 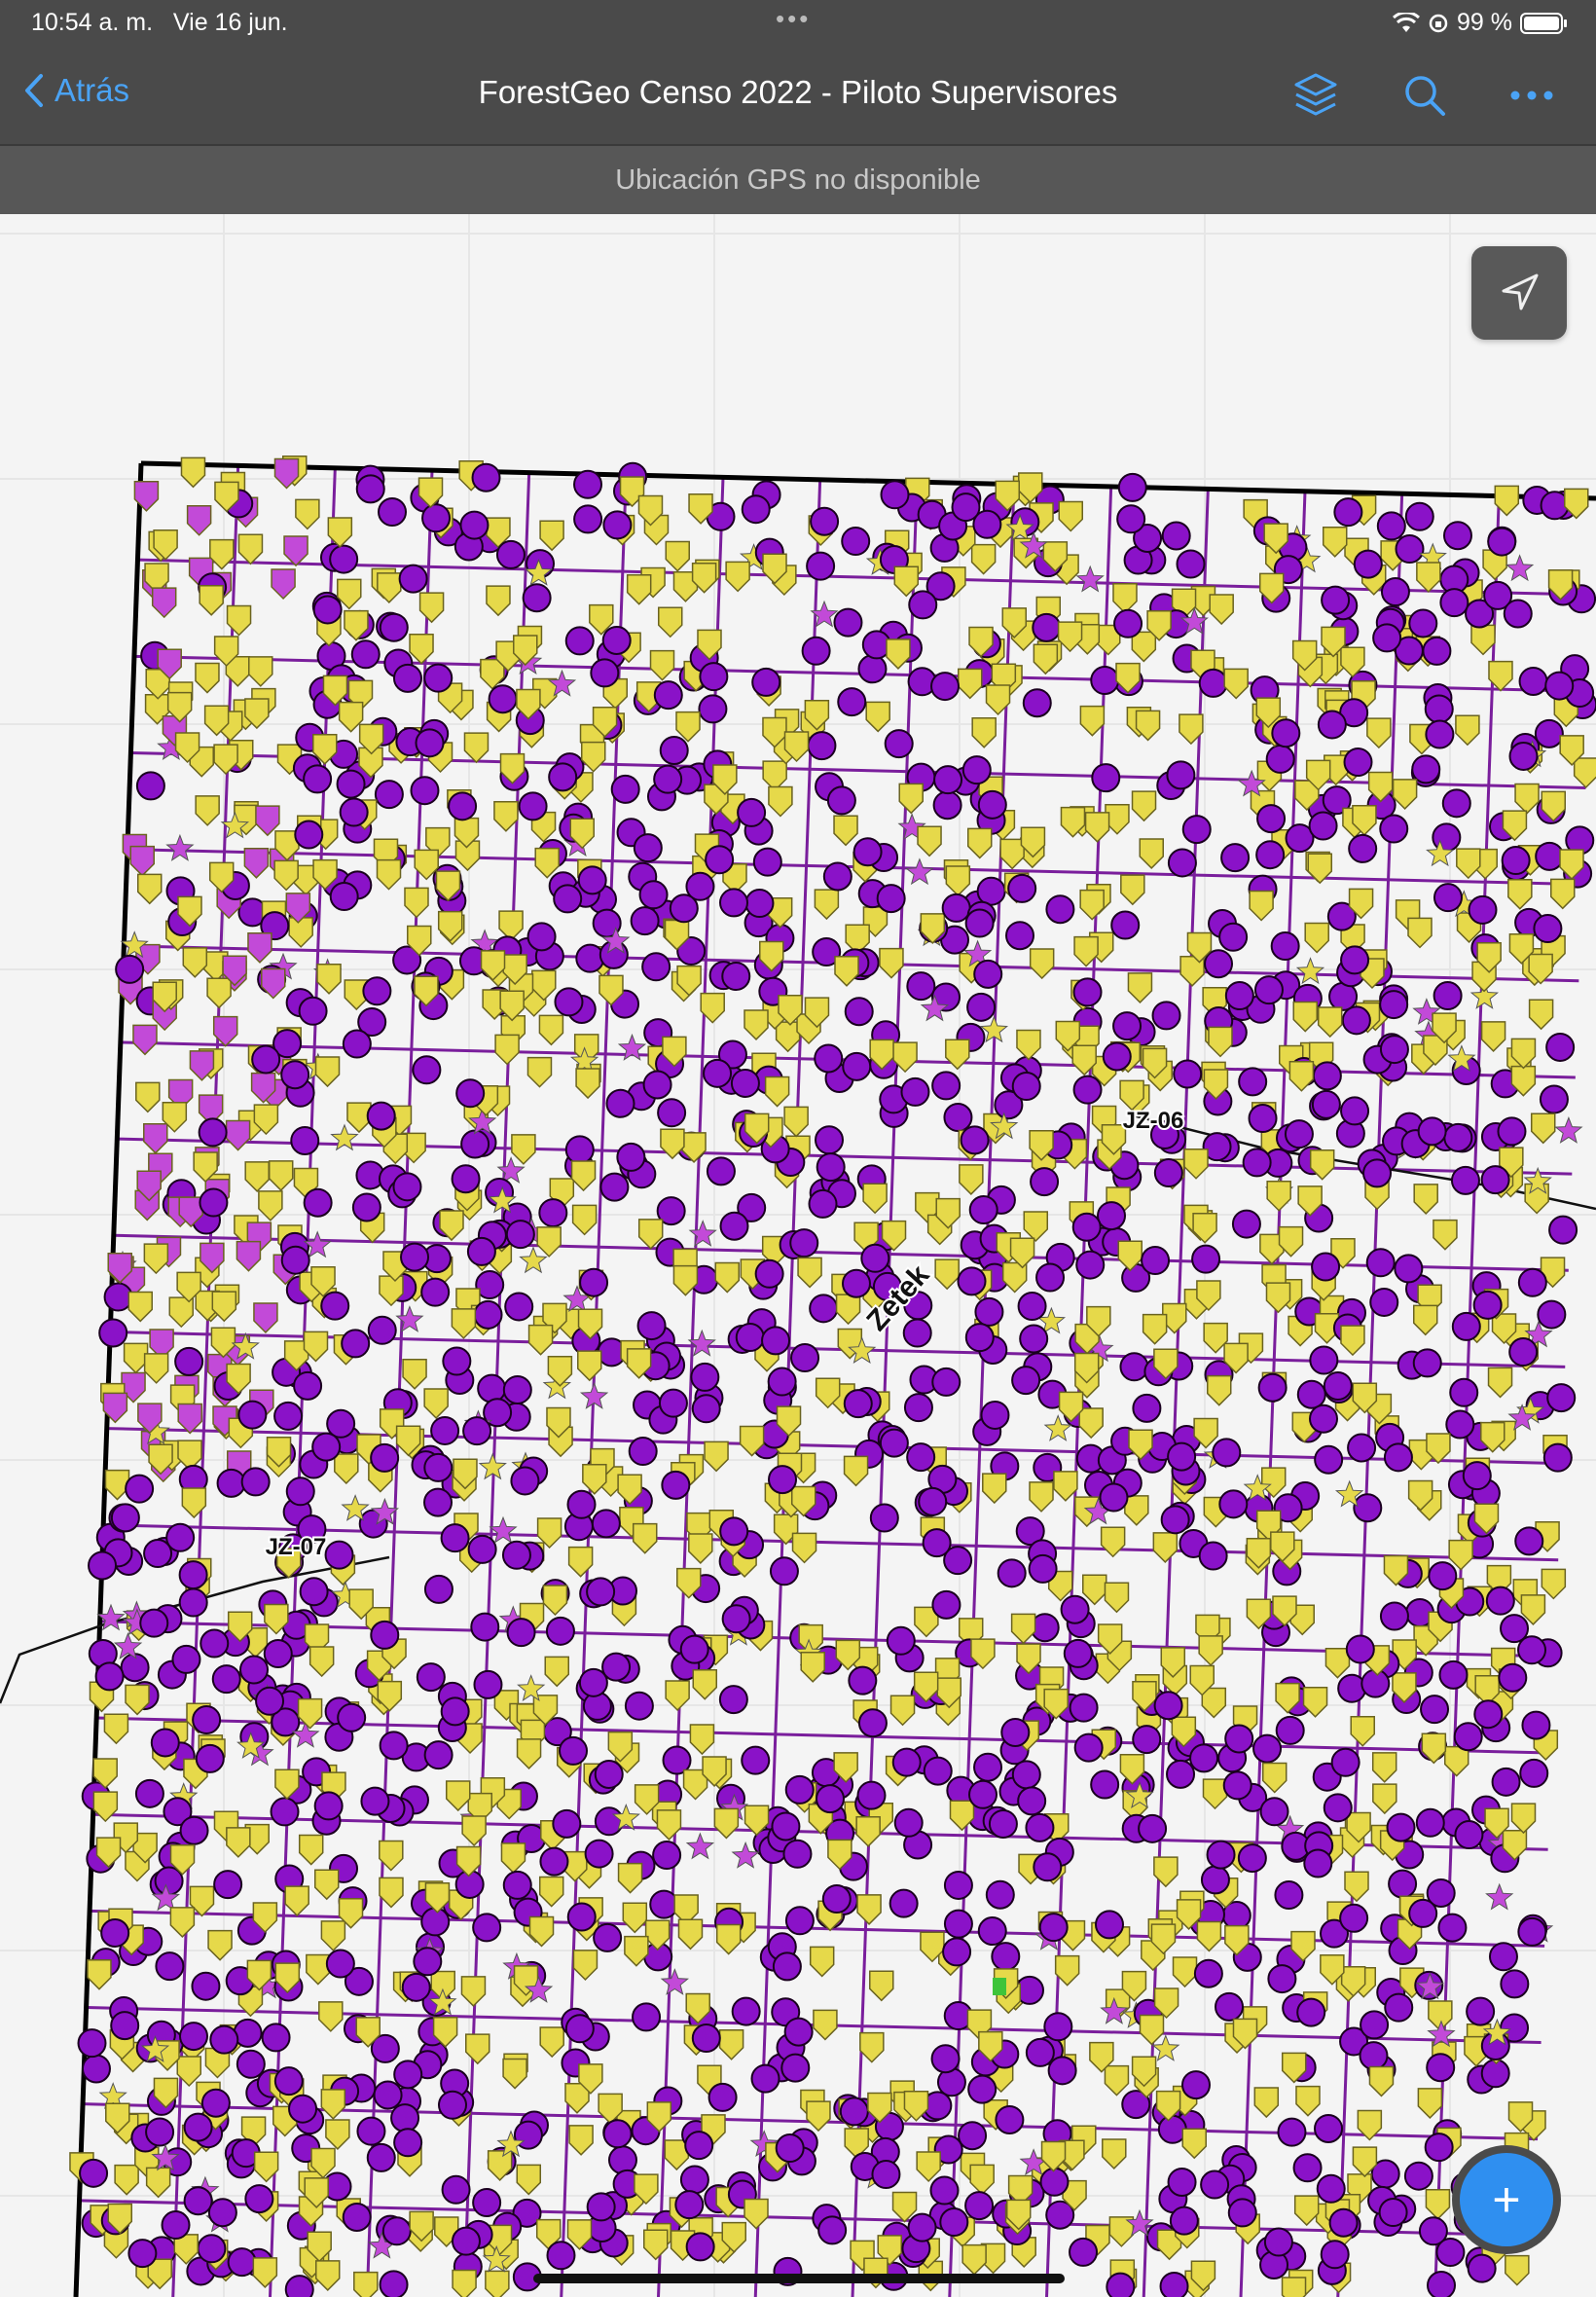 I want to click on quadrat-line, so click(x=827, y=1639).